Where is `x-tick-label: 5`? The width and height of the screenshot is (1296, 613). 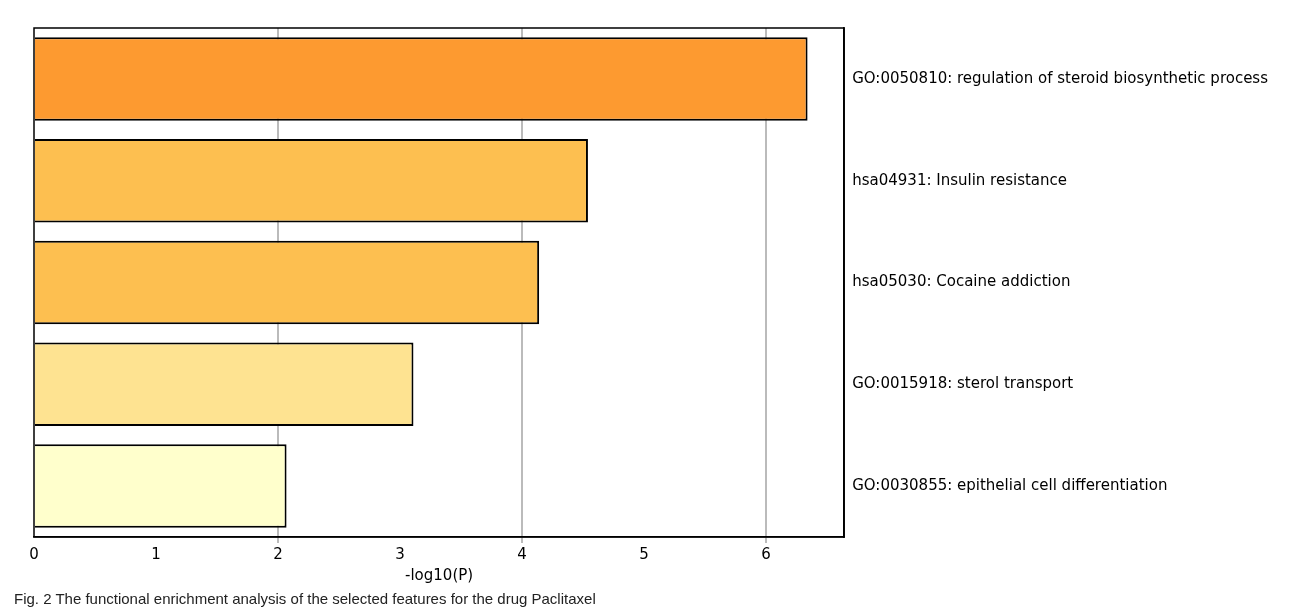
x-tick-label: 5 is located at coordinates (644, 553).